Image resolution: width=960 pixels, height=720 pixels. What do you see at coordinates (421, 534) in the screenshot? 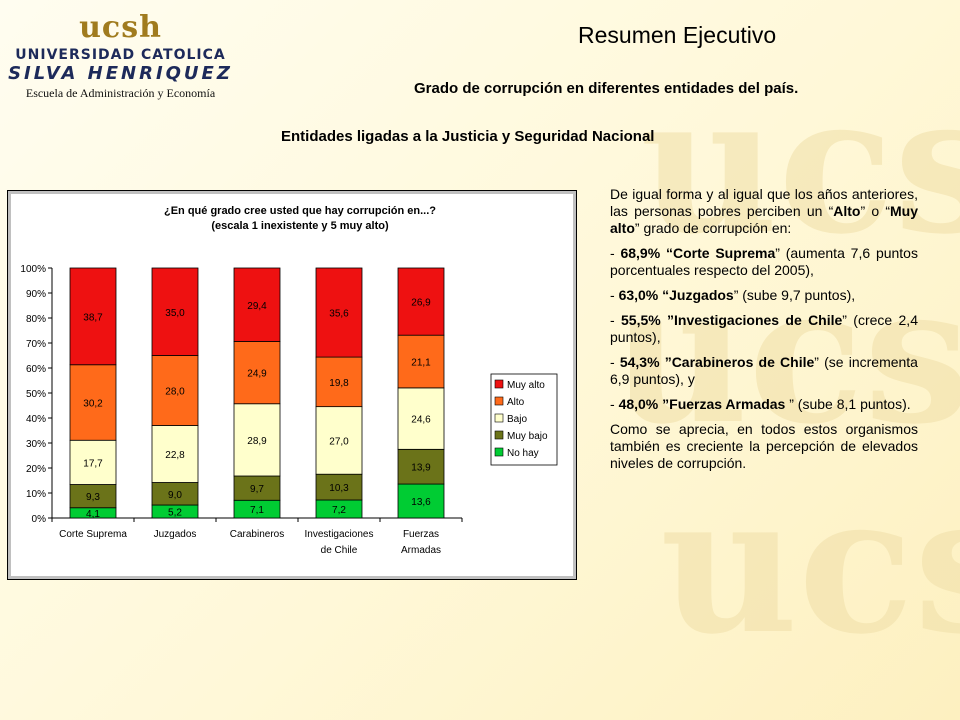
I see `x-tick-label: Fuerzas` at bounding box center [421, 534].